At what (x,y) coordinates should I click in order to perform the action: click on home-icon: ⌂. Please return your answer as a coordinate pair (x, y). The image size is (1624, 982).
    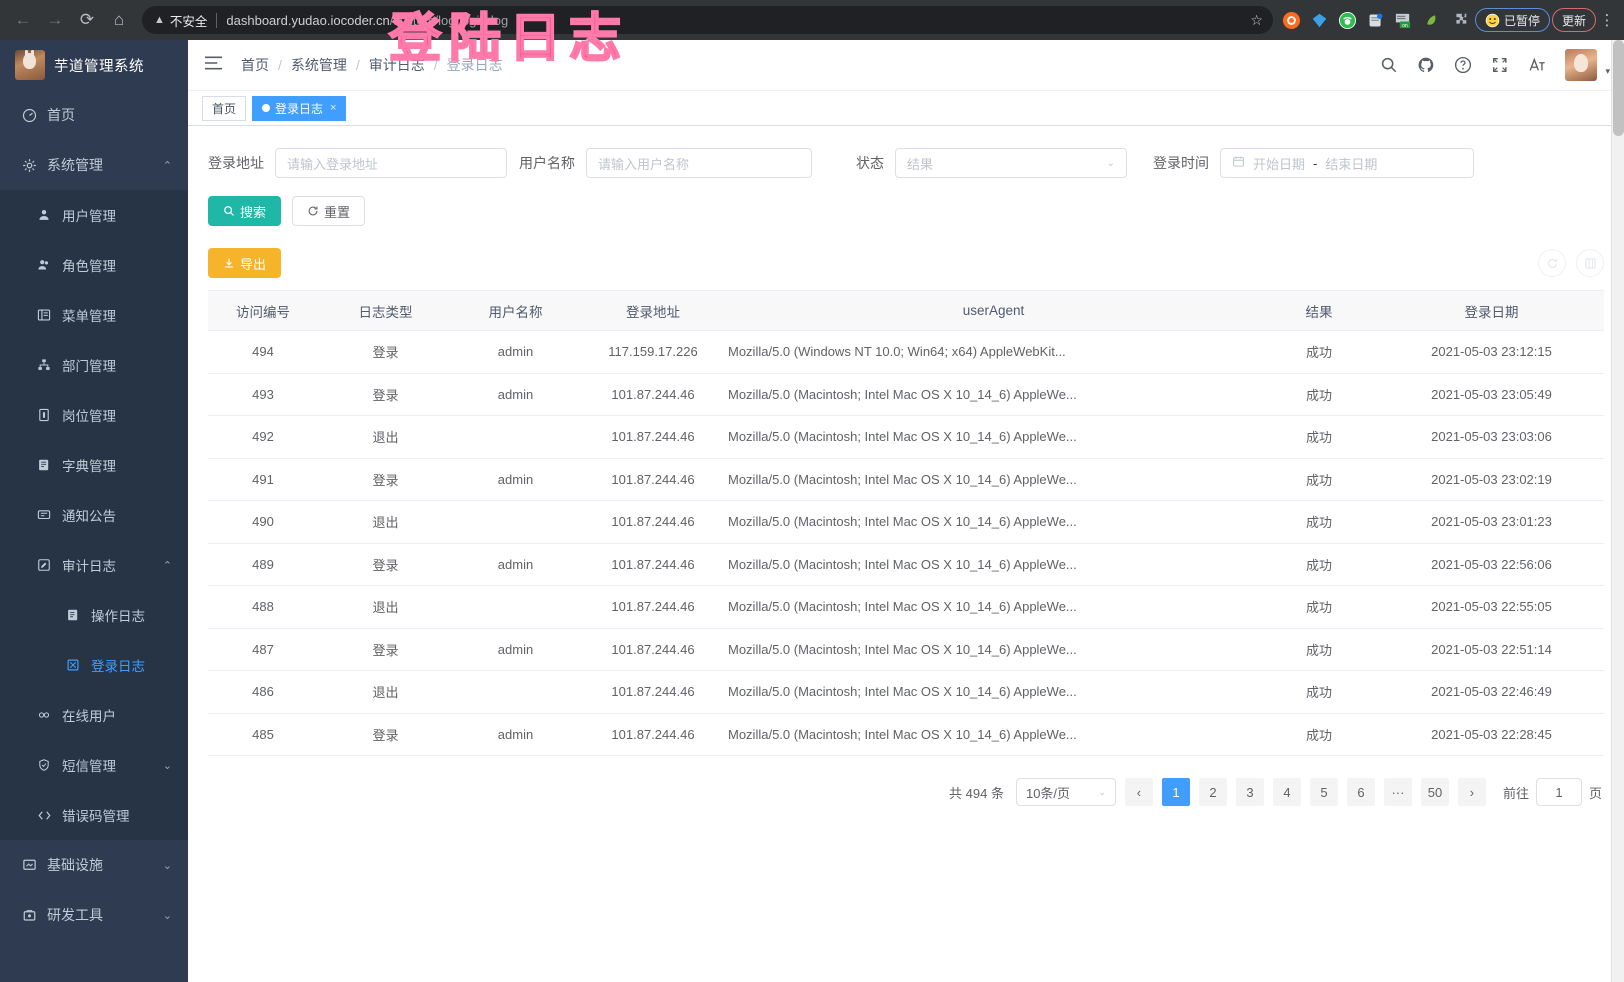
    Looking at the image, I should click on (119, 19).